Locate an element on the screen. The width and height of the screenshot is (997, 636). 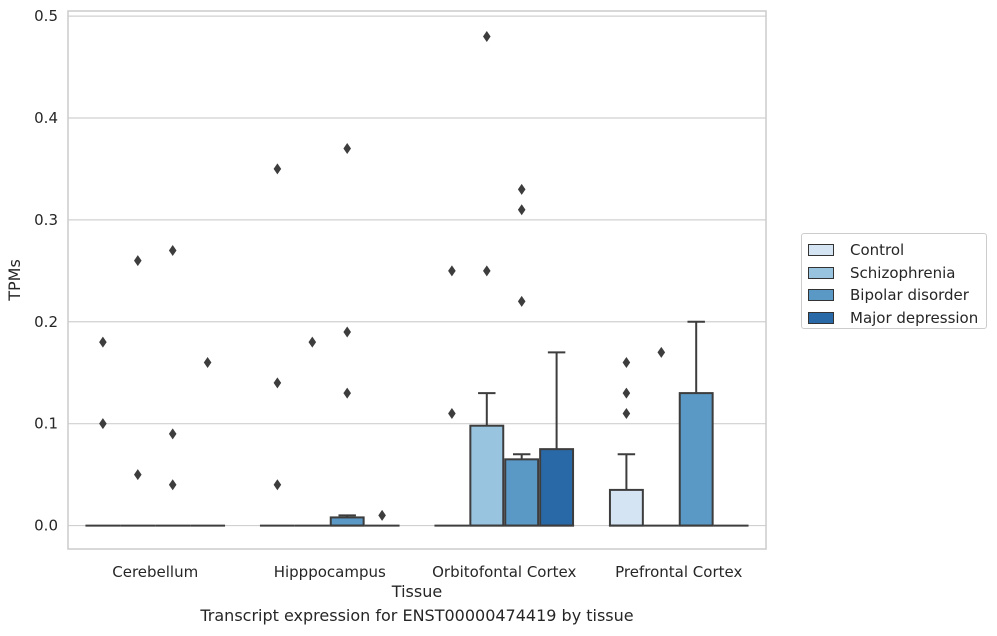
y-ticks: 0.0 0.1 0.2 0.3 0.4 0.5 is located at coordinates (46, 270).